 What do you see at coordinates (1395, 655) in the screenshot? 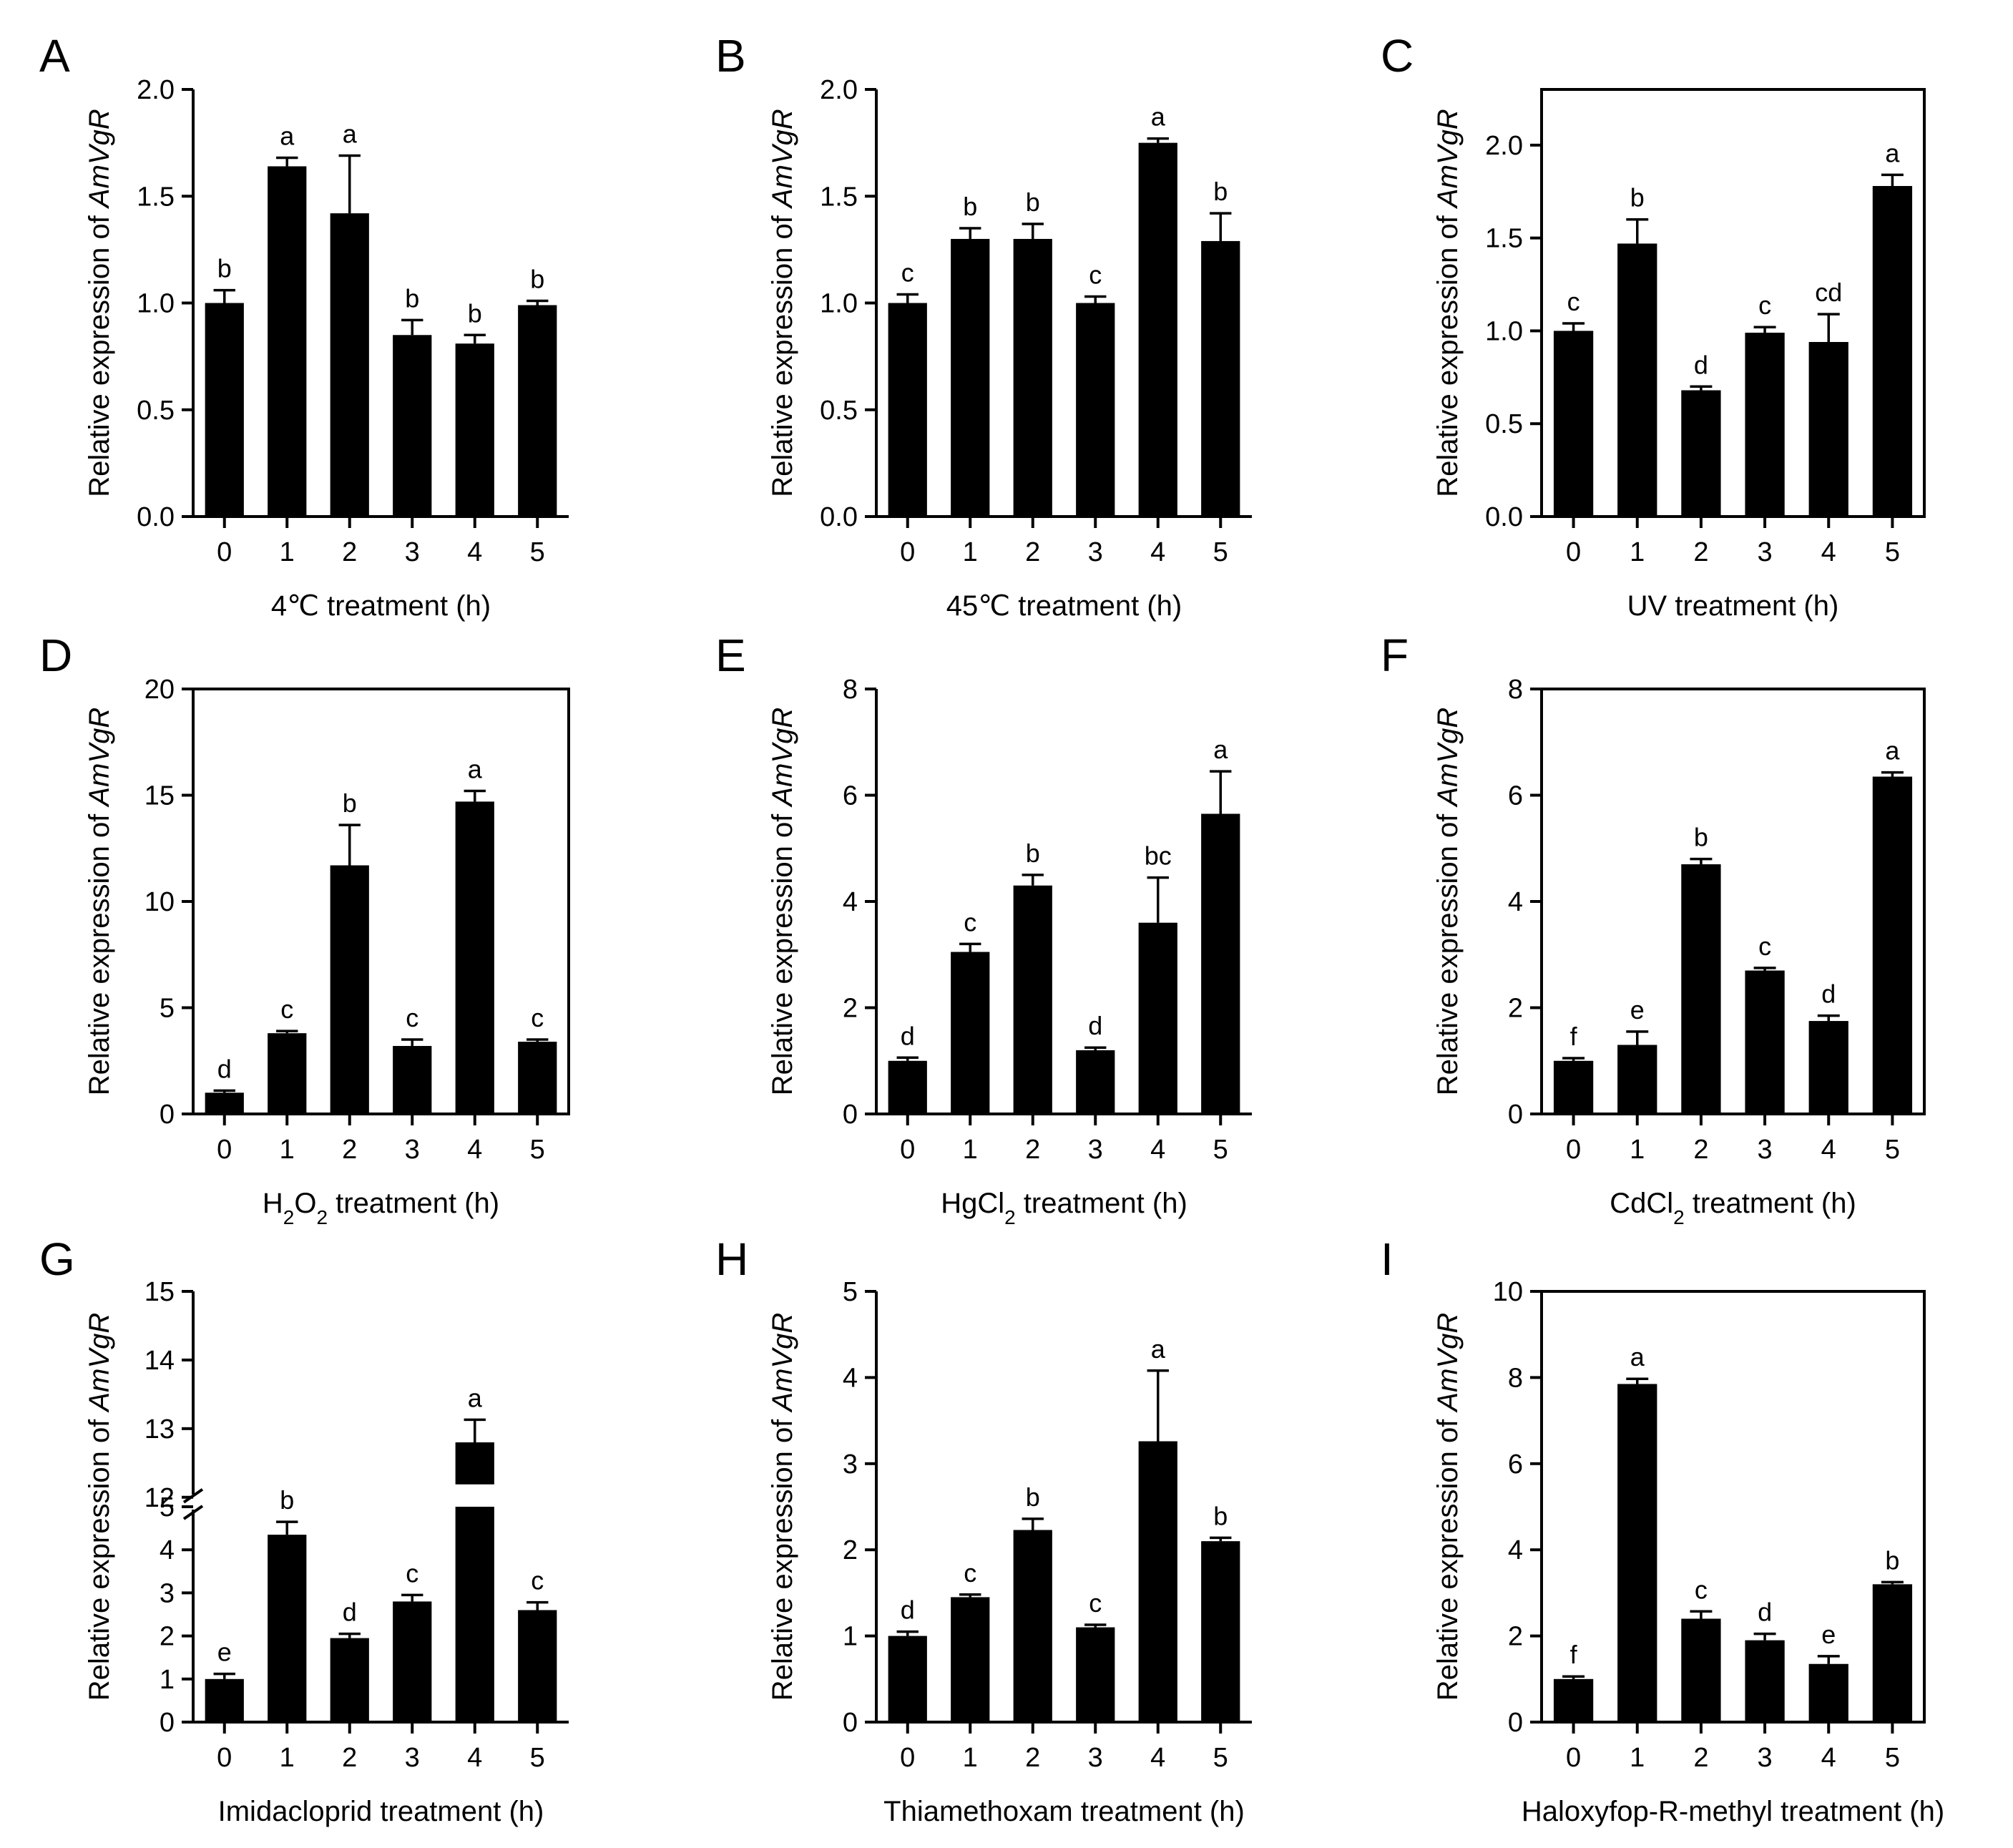
I see `panel-letter-F: F` at bounding box center [1395, 655].